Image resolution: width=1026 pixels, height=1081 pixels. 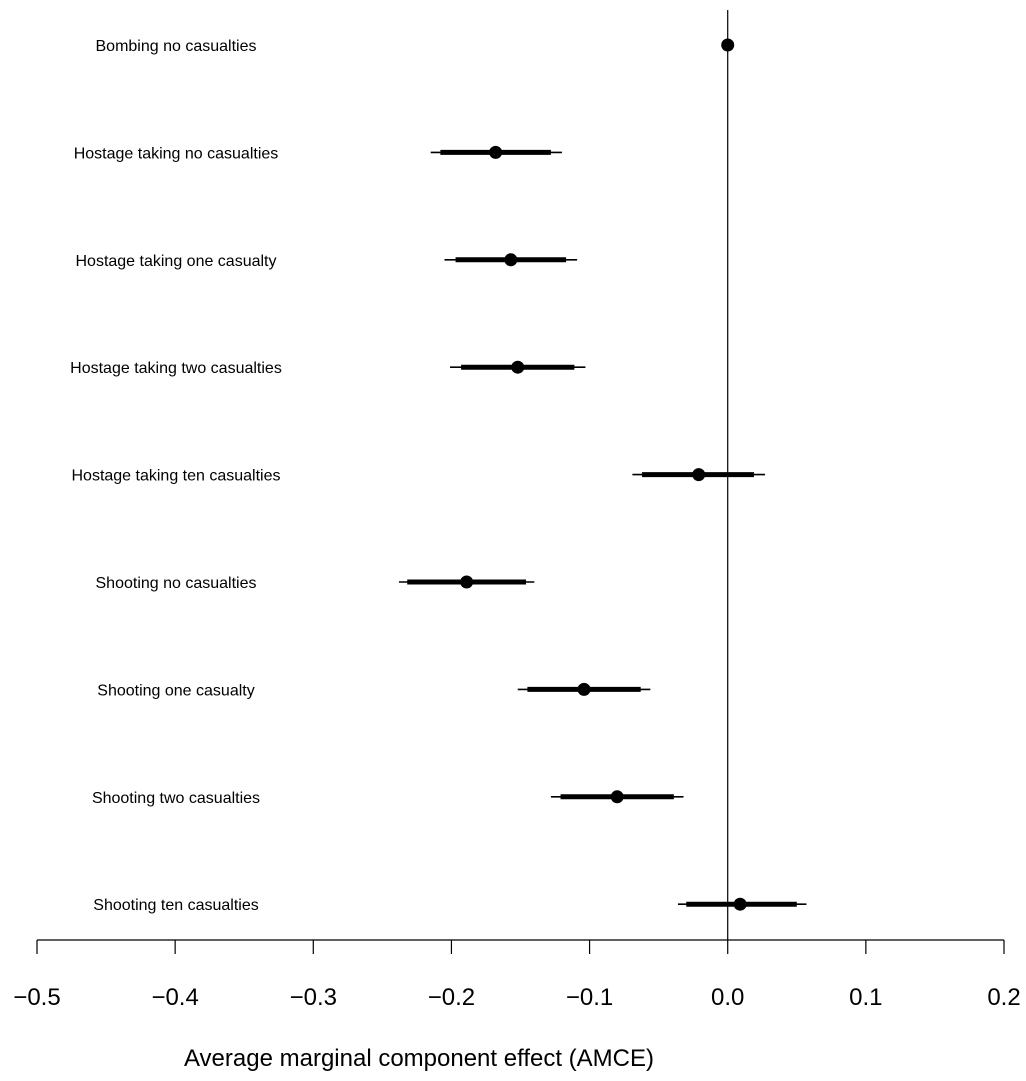 I want to click on category-label: Bombing no casualties, so click(x=176, y=46).